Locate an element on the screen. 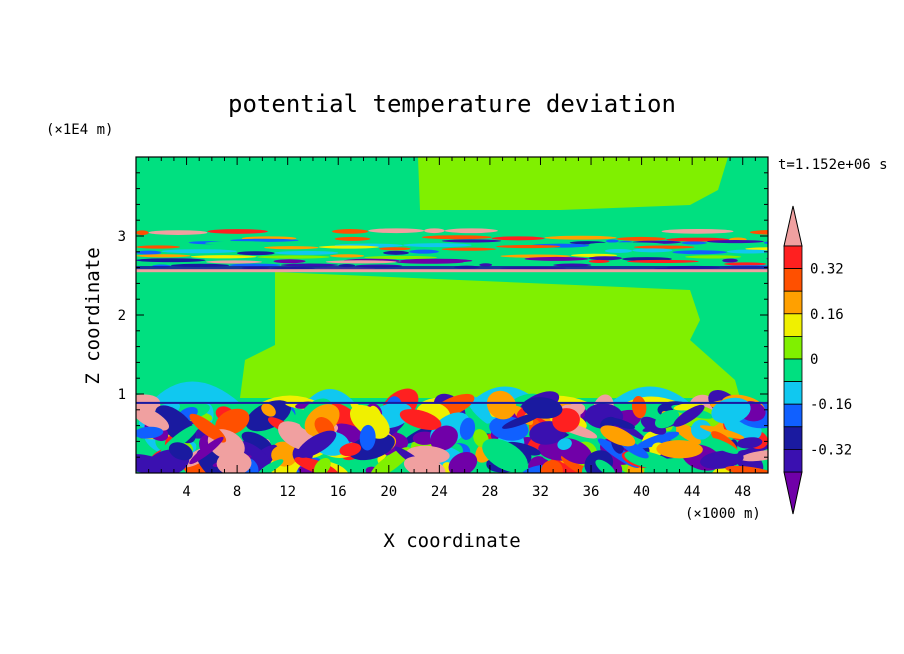  colorbar-max-arrow is located at coordinates (793, 226).